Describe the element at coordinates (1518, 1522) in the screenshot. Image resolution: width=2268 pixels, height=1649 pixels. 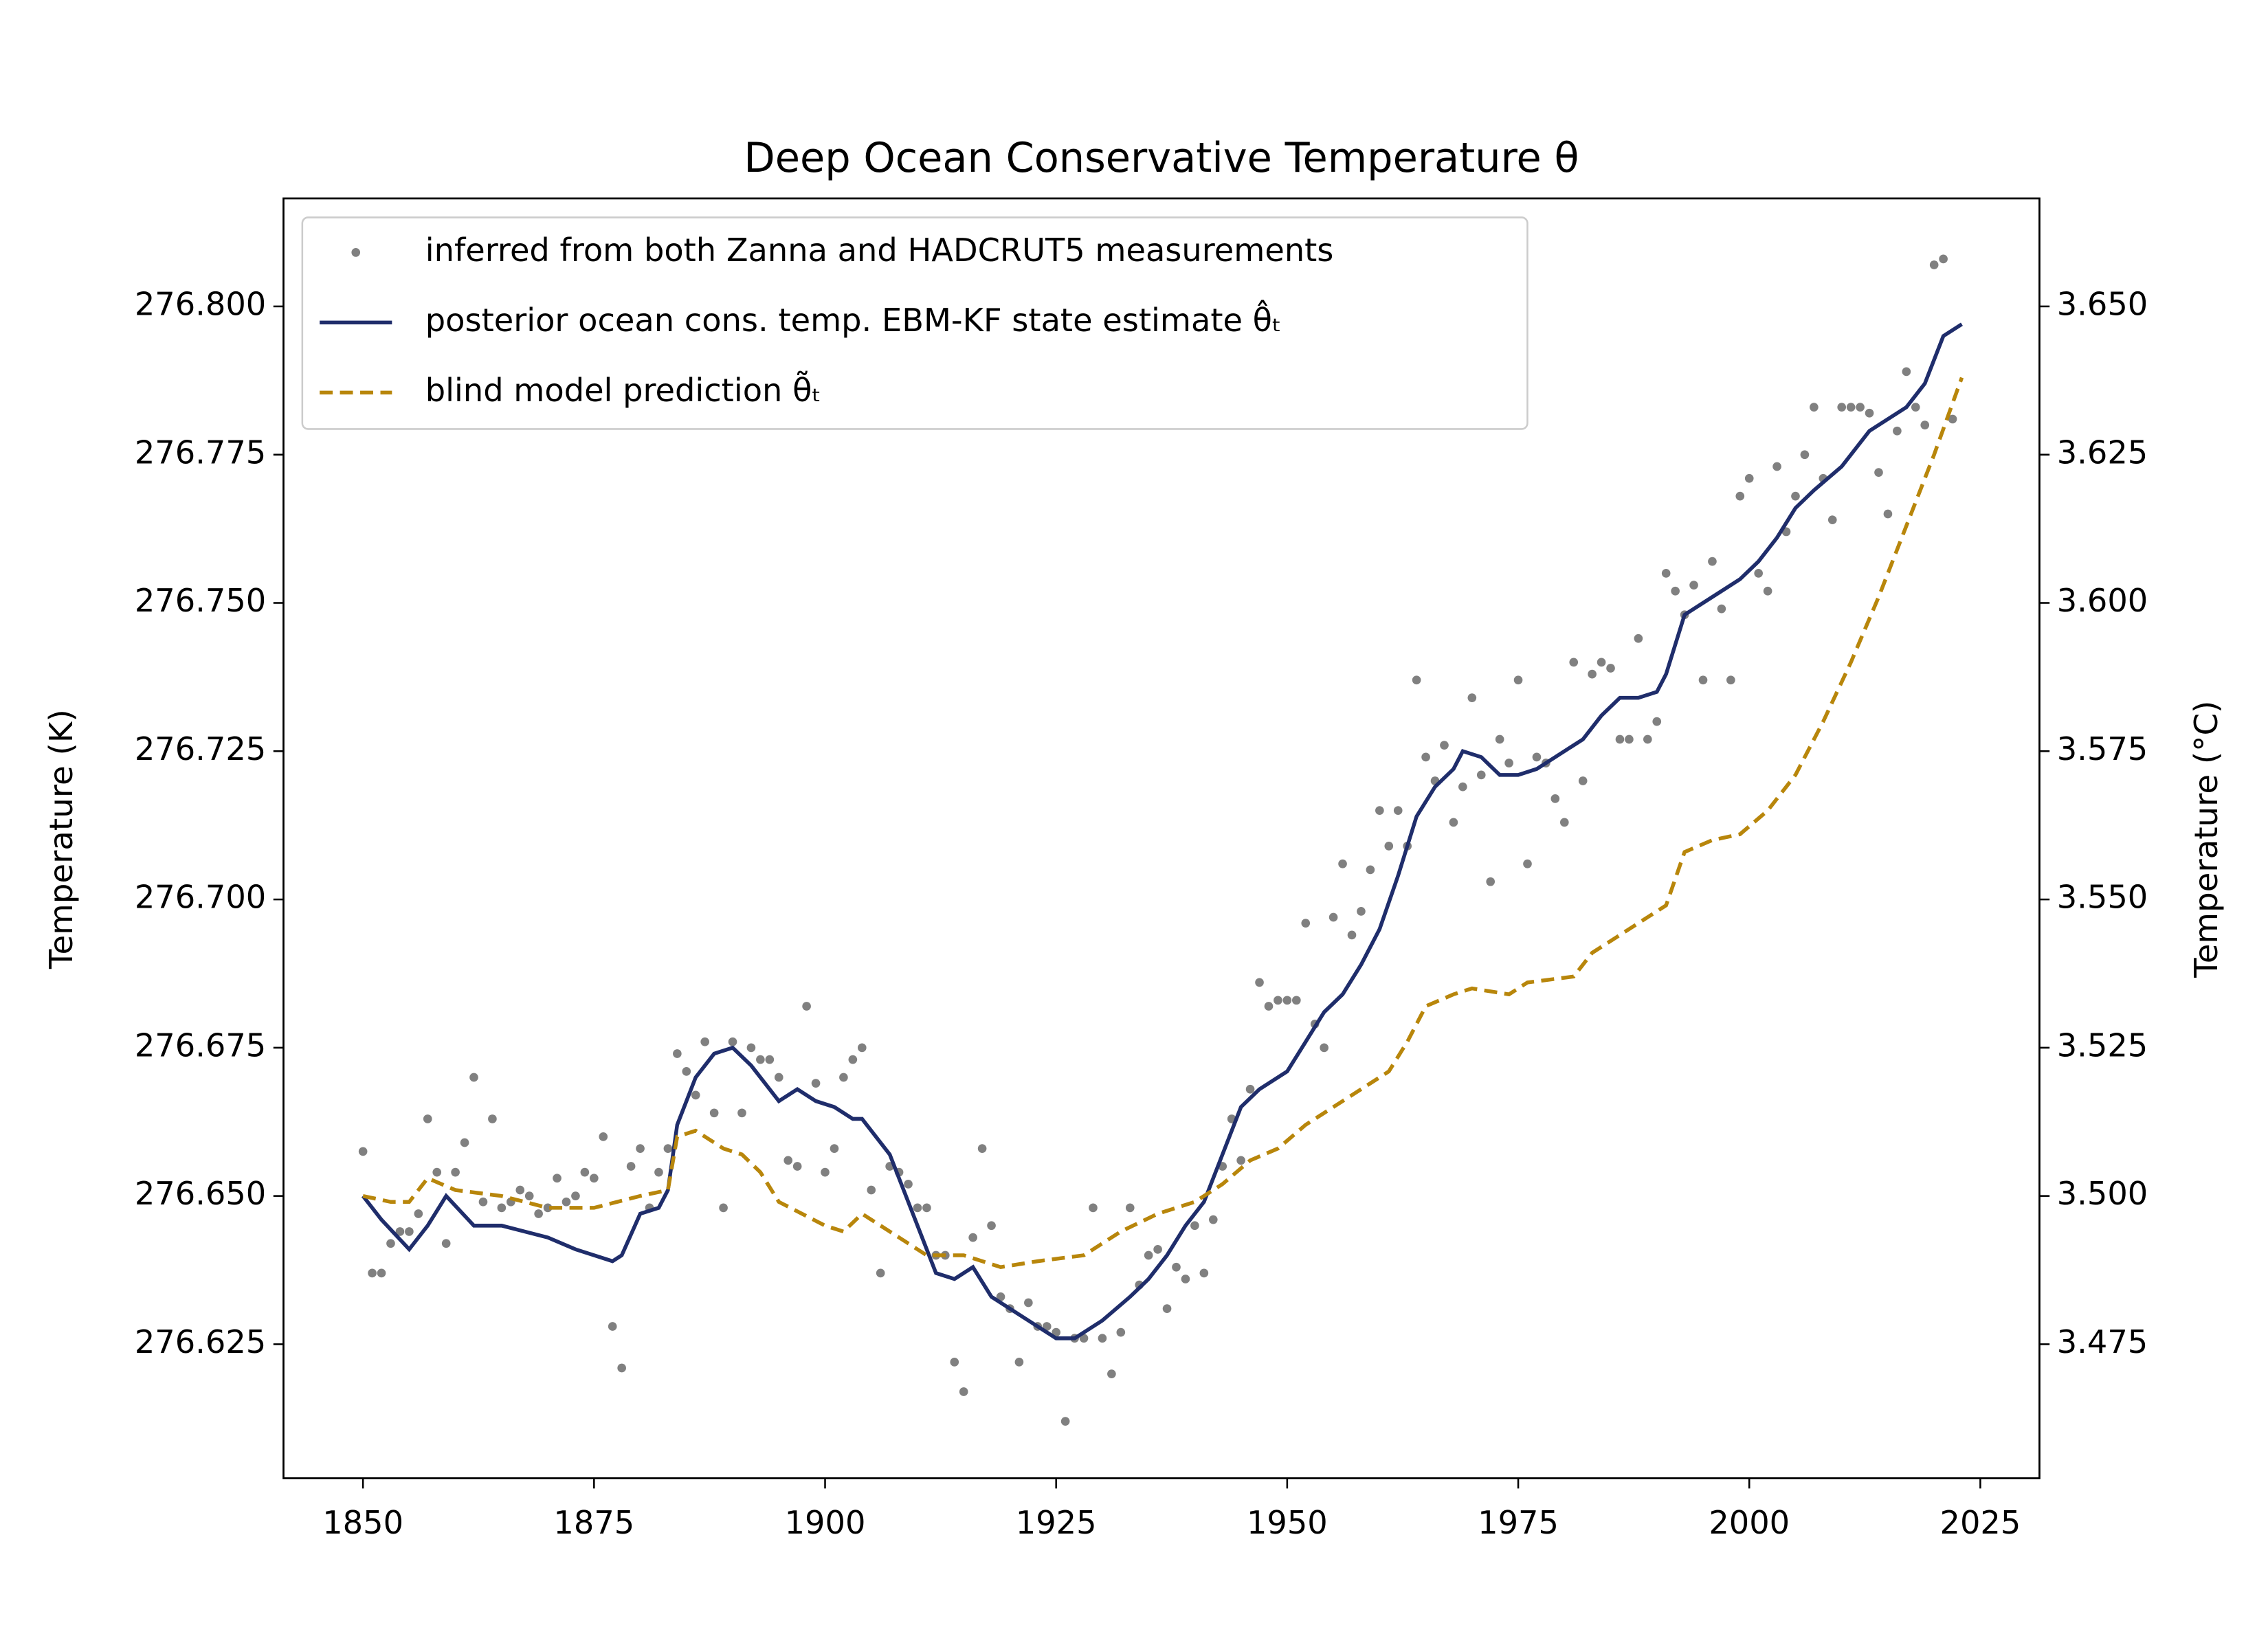
I see `x-tick-label: 1975` at that location.